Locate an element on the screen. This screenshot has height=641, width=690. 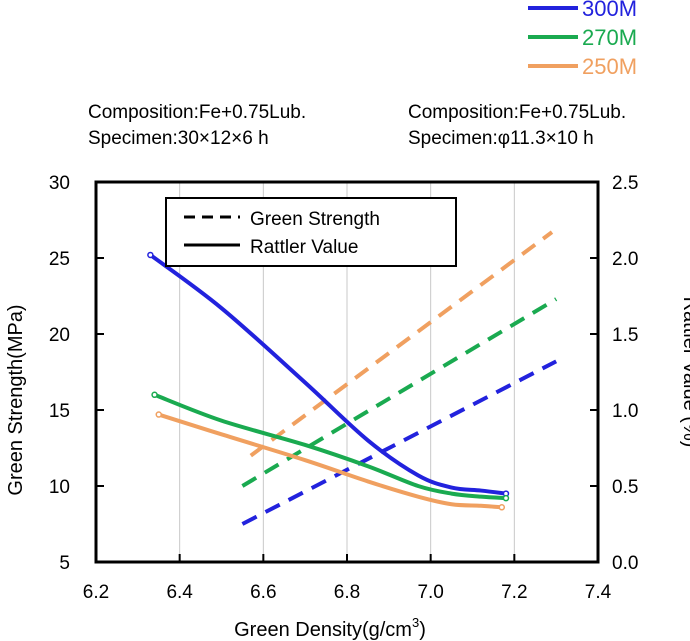
y-right-tick-label-1.5: 1.5 is located at coordinates (625, 335).